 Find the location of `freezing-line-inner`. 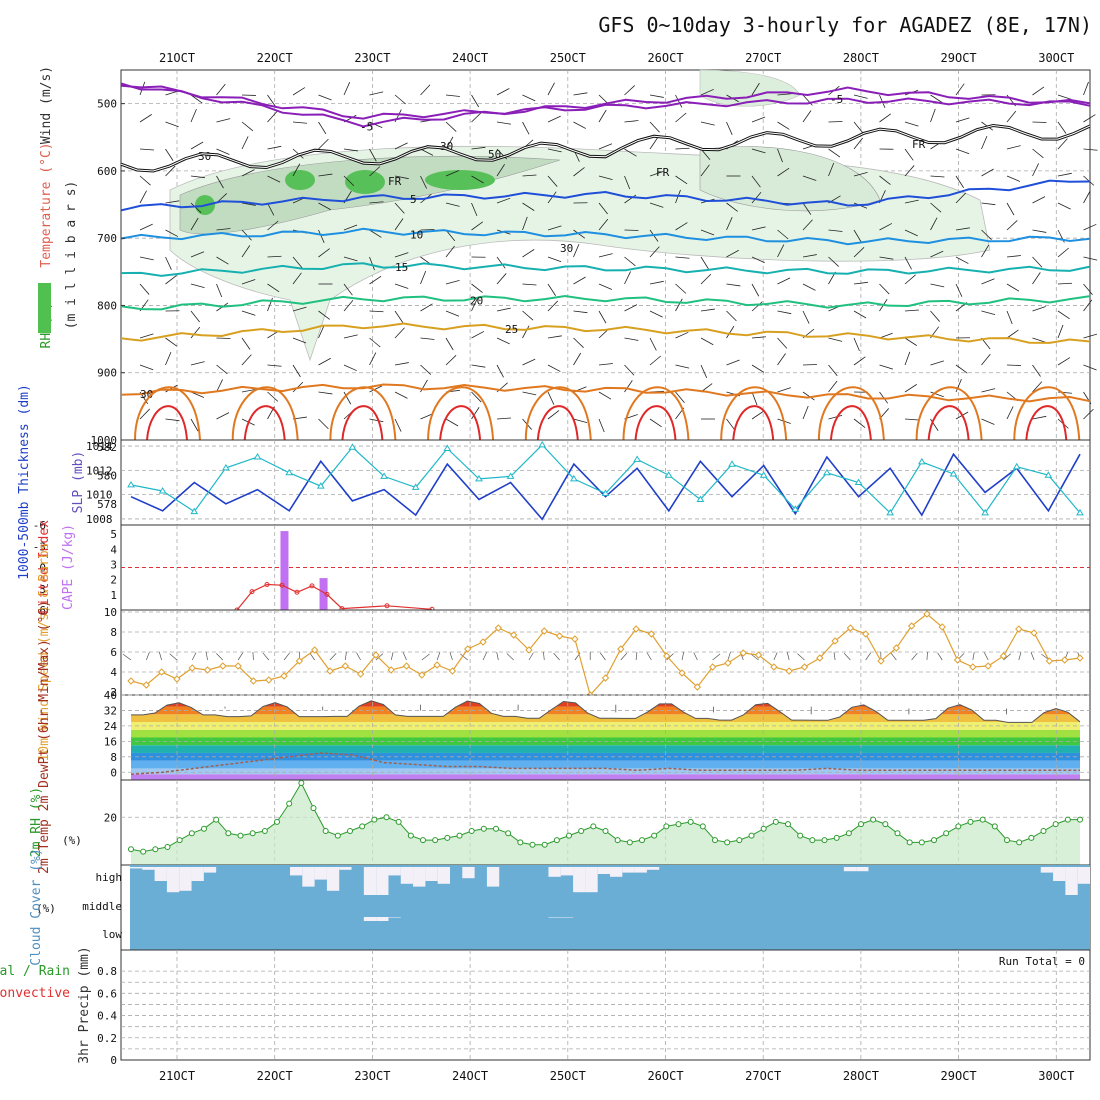

freezing-line-inner is located at coordinates (605, 148).